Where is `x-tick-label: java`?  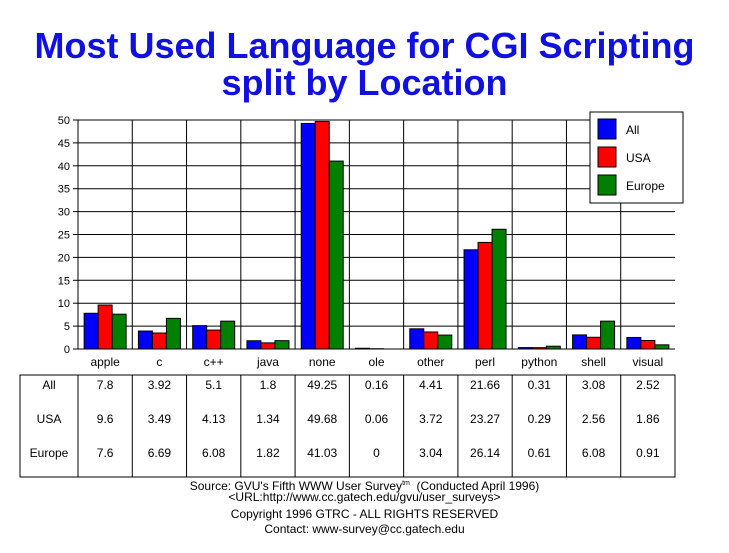 x-tick-label: java is located at coordinates (267, 362).